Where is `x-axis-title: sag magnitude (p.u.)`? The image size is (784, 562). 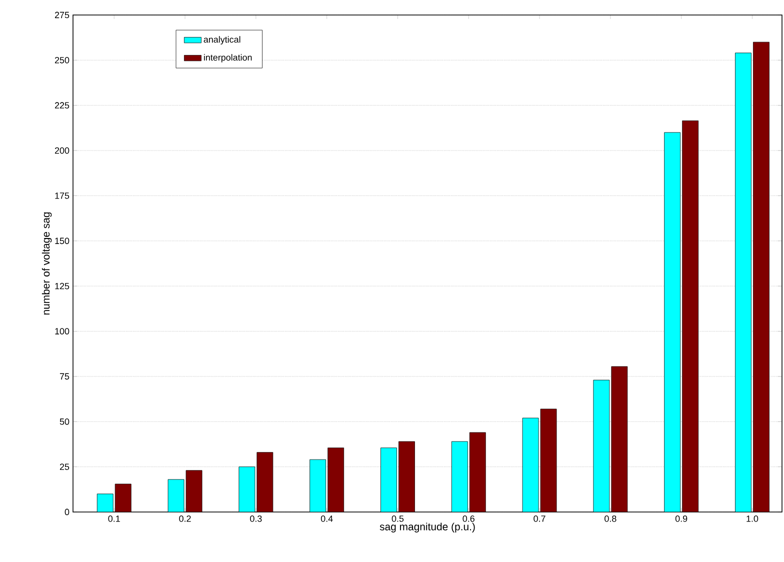 x-axis-title: sag magnitude (p.u.) is located at coordinates (427, 527).